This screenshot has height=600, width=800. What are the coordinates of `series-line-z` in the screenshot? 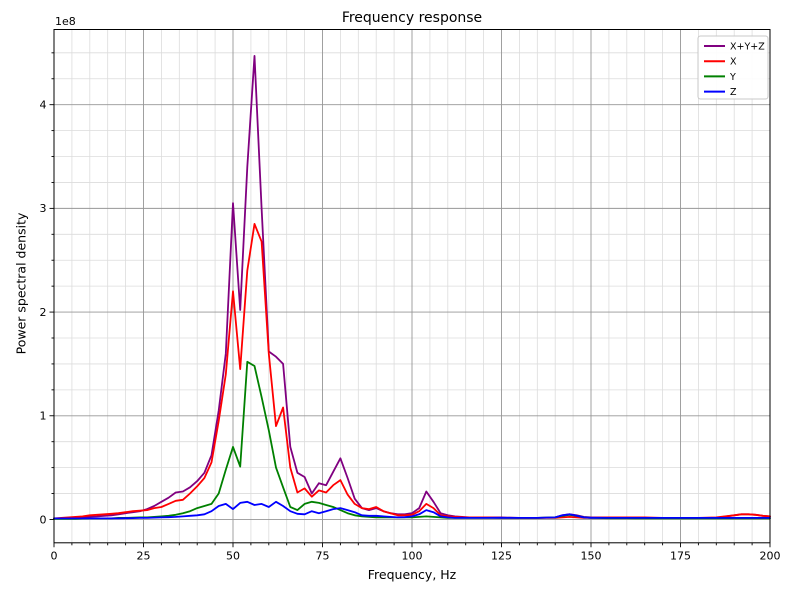 It's located at (412, 510).